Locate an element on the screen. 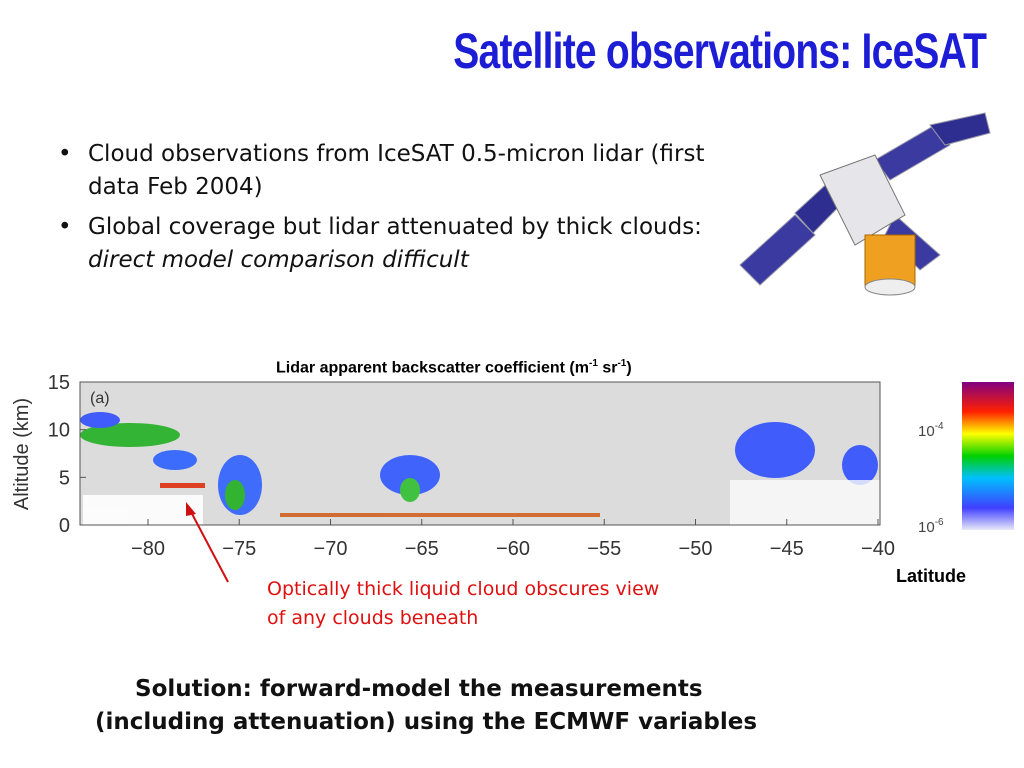 This screenshot has width=1024, height=768. x-tick-label: −60 is located at coordinates (513, 549).